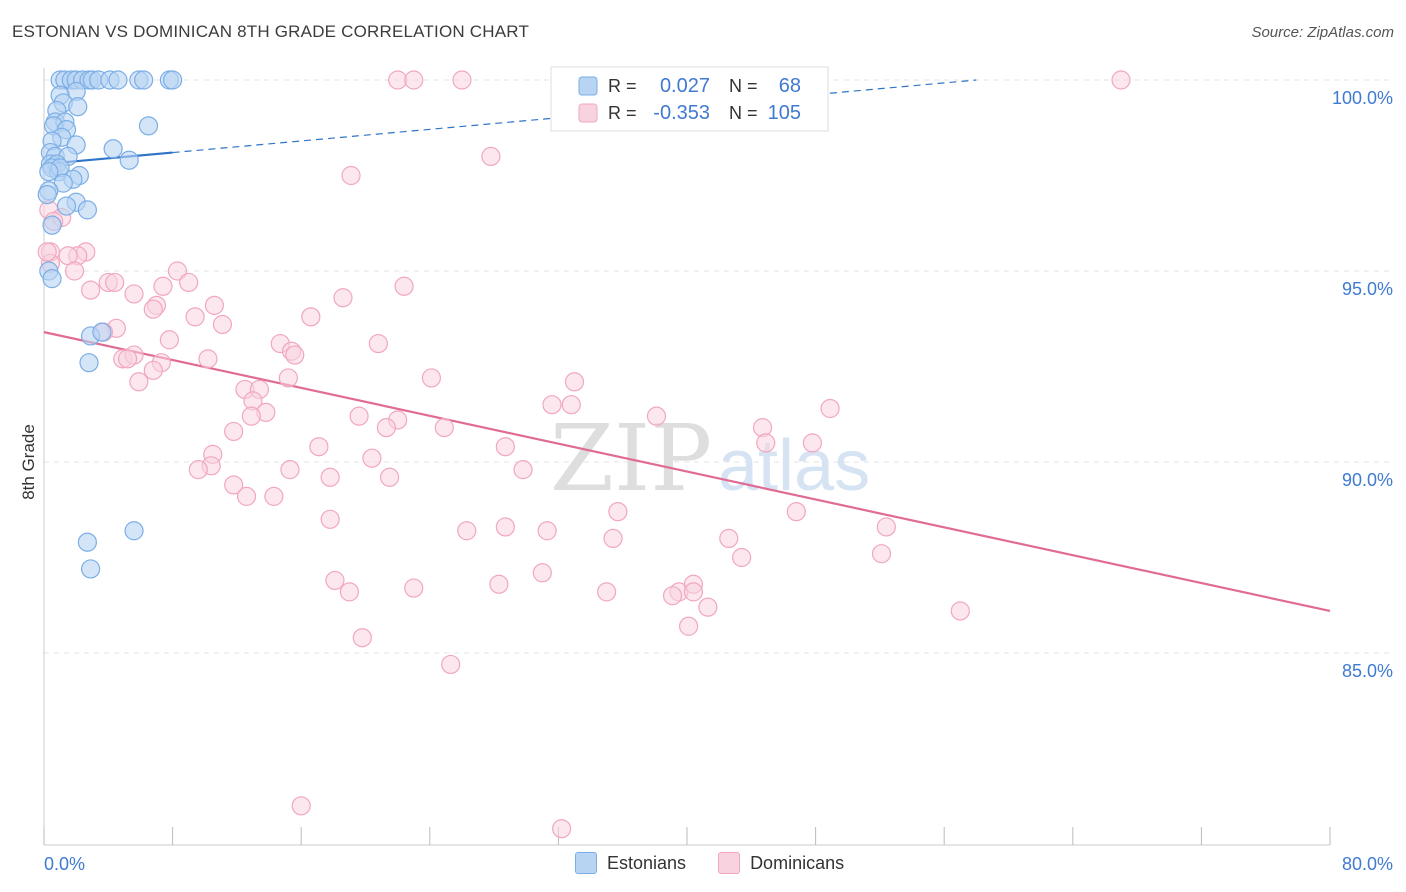  What do you see at coordinates (794, 466) in the screenshot?
I see `watermark-atlas: atlas` at bounding box center [794, 466].